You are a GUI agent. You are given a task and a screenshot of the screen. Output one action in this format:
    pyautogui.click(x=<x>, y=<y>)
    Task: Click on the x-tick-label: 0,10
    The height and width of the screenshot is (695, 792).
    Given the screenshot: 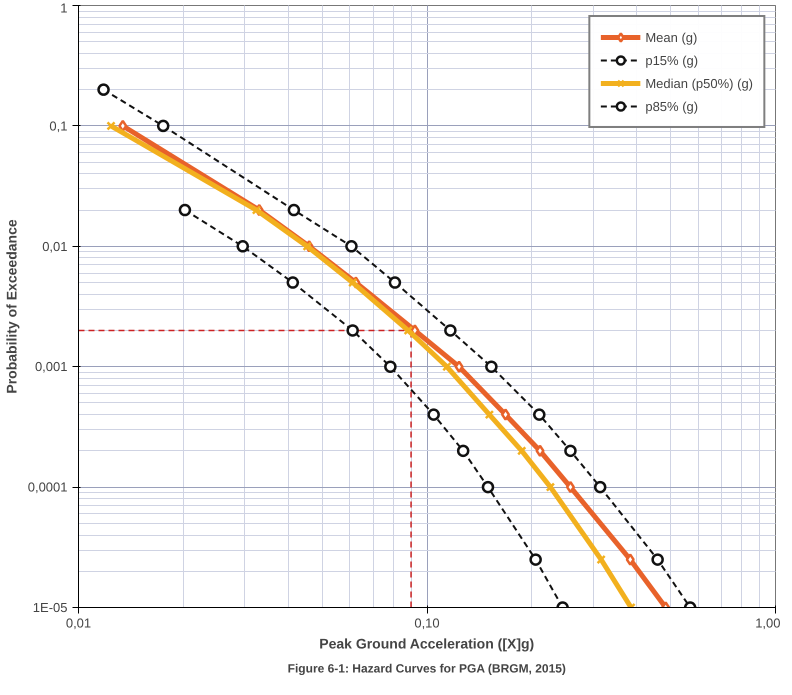 What is the action you would take?
    pyautogui.click(x=427, y=623)
    